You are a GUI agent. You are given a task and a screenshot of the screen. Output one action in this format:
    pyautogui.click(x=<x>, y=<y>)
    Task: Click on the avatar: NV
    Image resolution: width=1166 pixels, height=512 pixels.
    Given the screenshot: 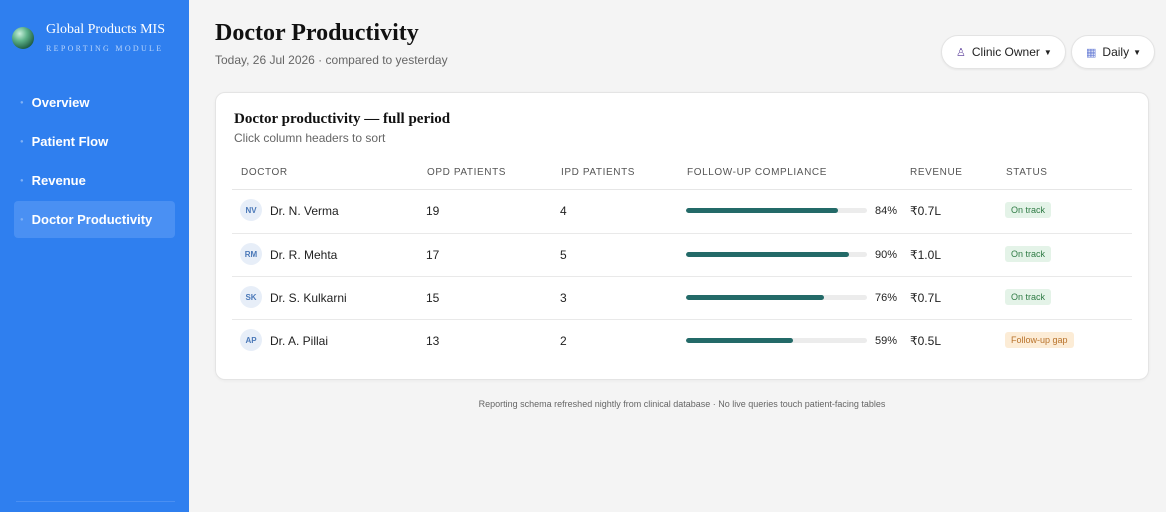 What is the action you would take?
    pyautogui.click(x=251, y=210)
    